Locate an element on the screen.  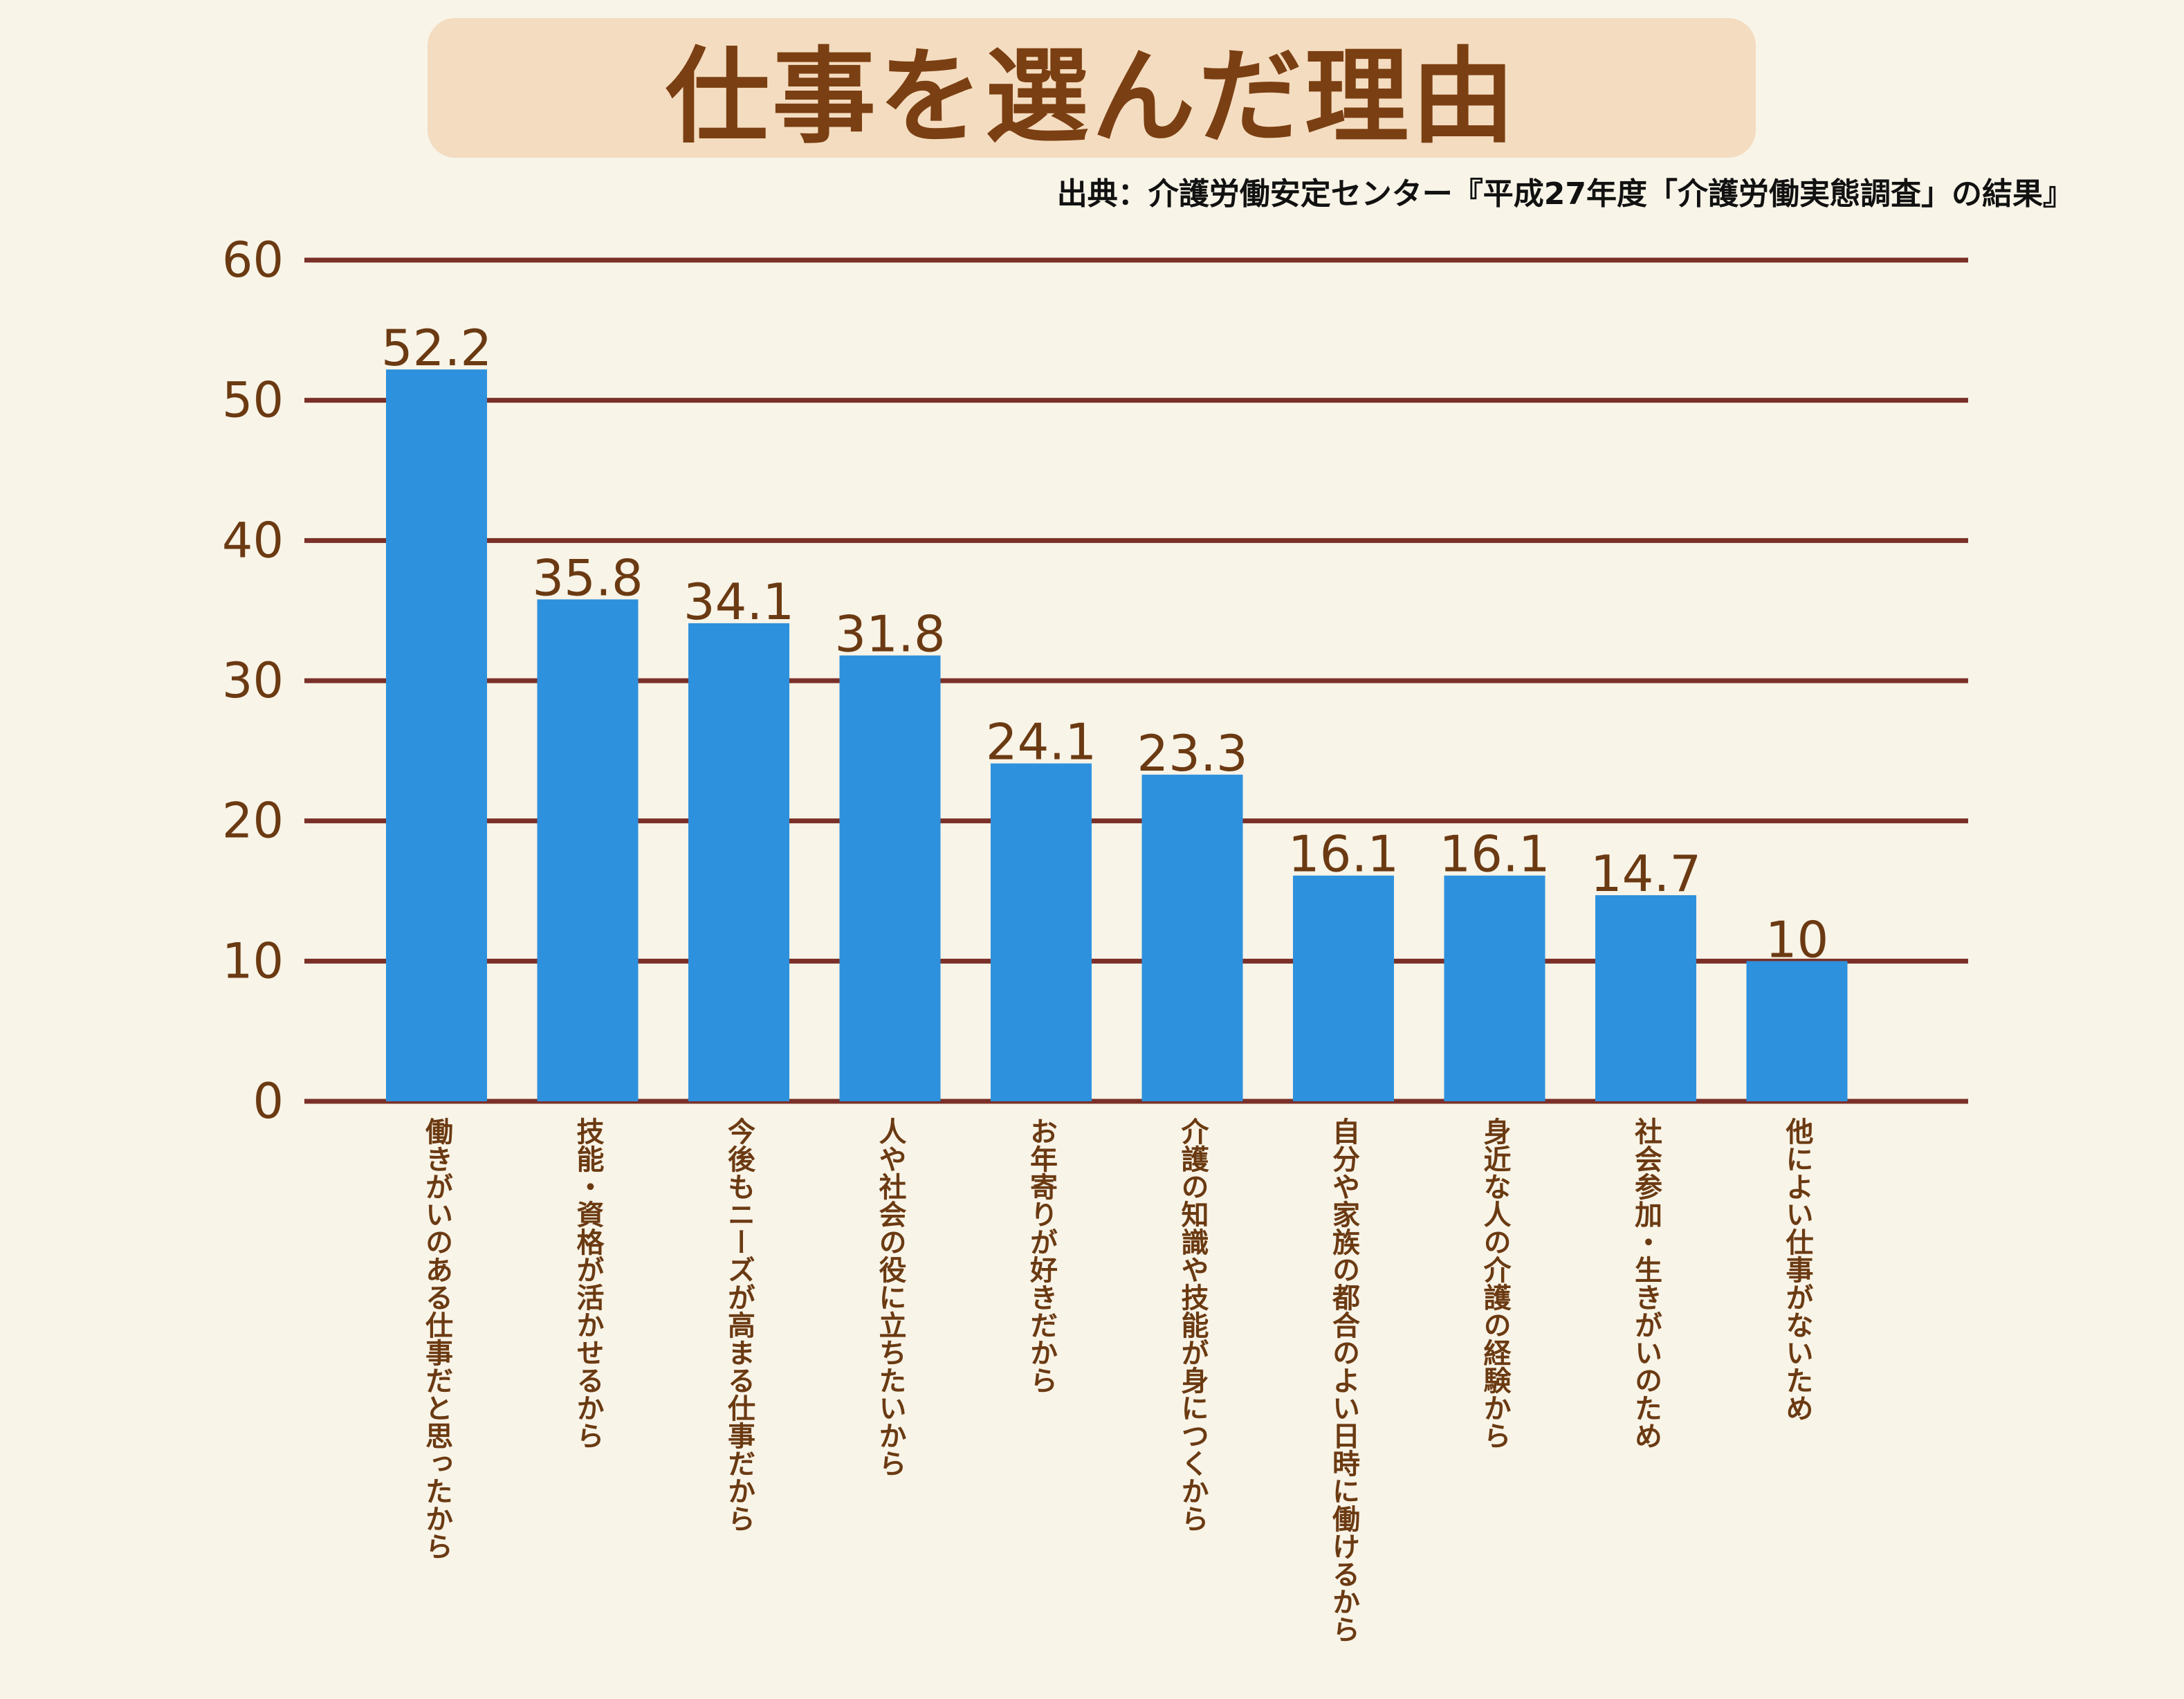
value-label: 24.1 is located at coordinates (1041, 742).